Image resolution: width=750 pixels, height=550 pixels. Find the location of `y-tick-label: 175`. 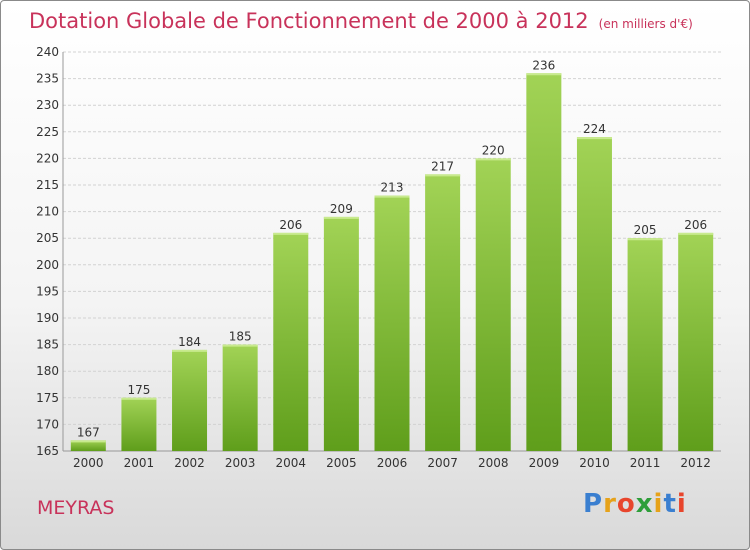

y-tick-label: 175 is located at coordinates (47, 398).